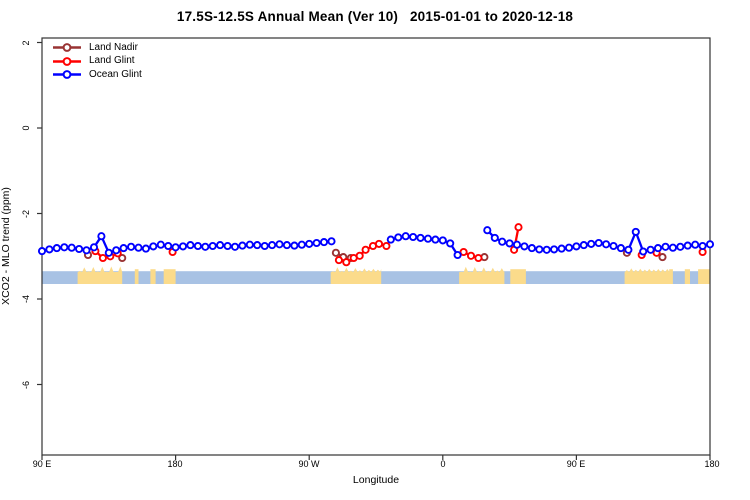 This screenshot has height=500, width=750. I want to click on legend-item-land-nadir: Land Nadir, so click(97, 48).